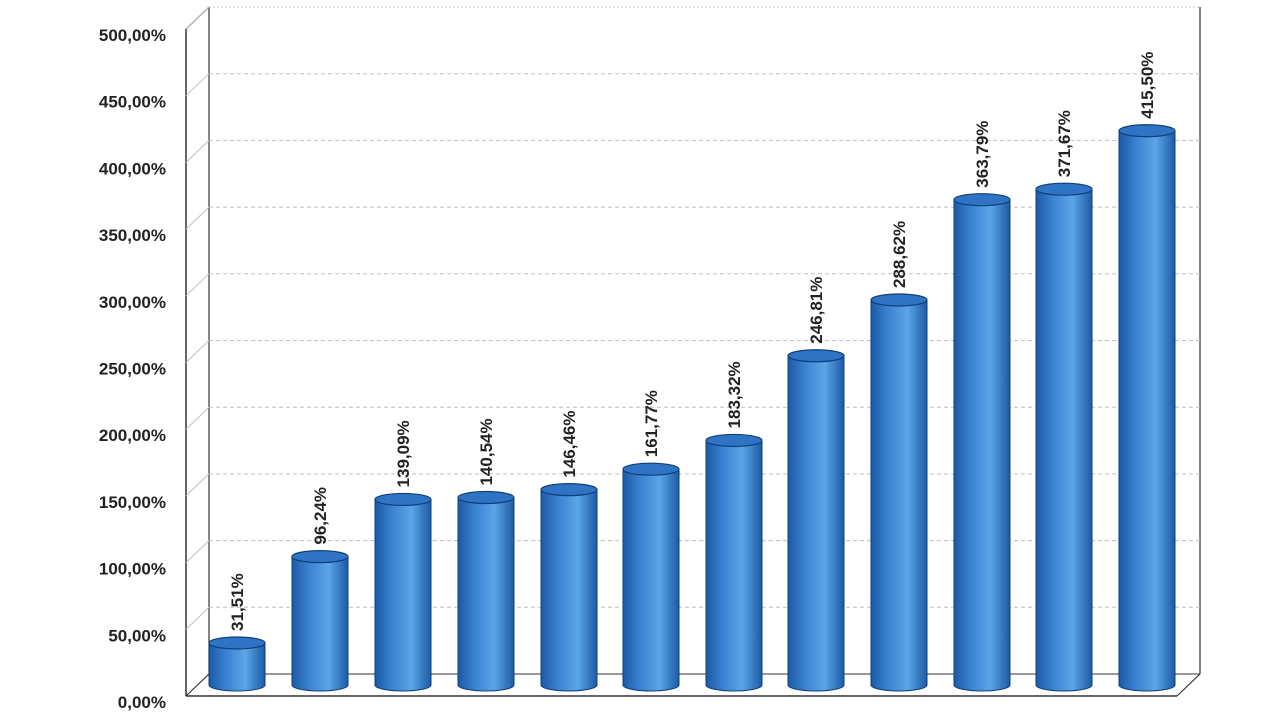  What do you see at coordinates (734, 394) in the screenshot?
I see `data-label: 183,32%` at bounding box center [734, 394].